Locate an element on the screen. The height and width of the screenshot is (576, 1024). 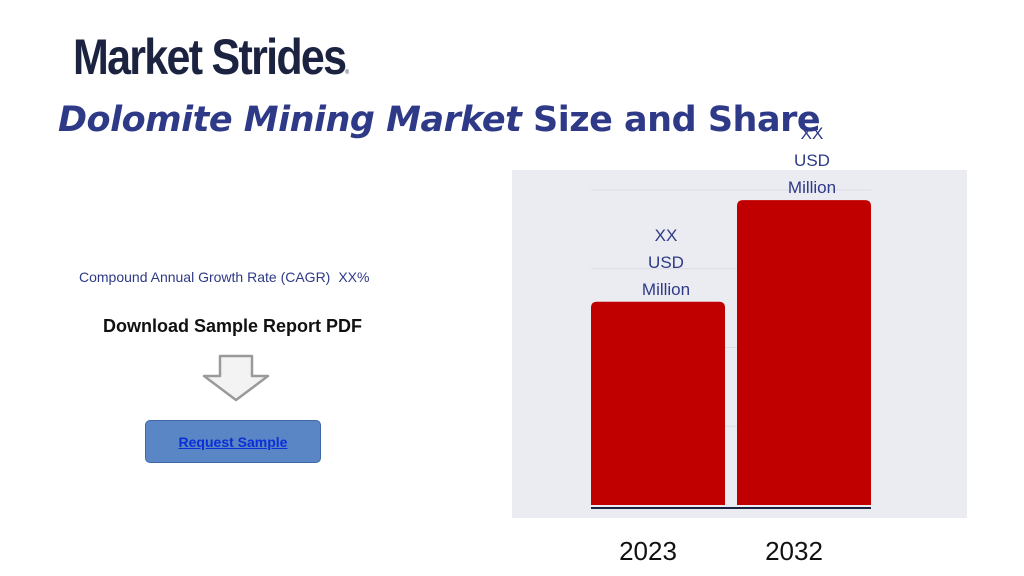
title-suffix: Size and Share is located at coordinates (671, 120).